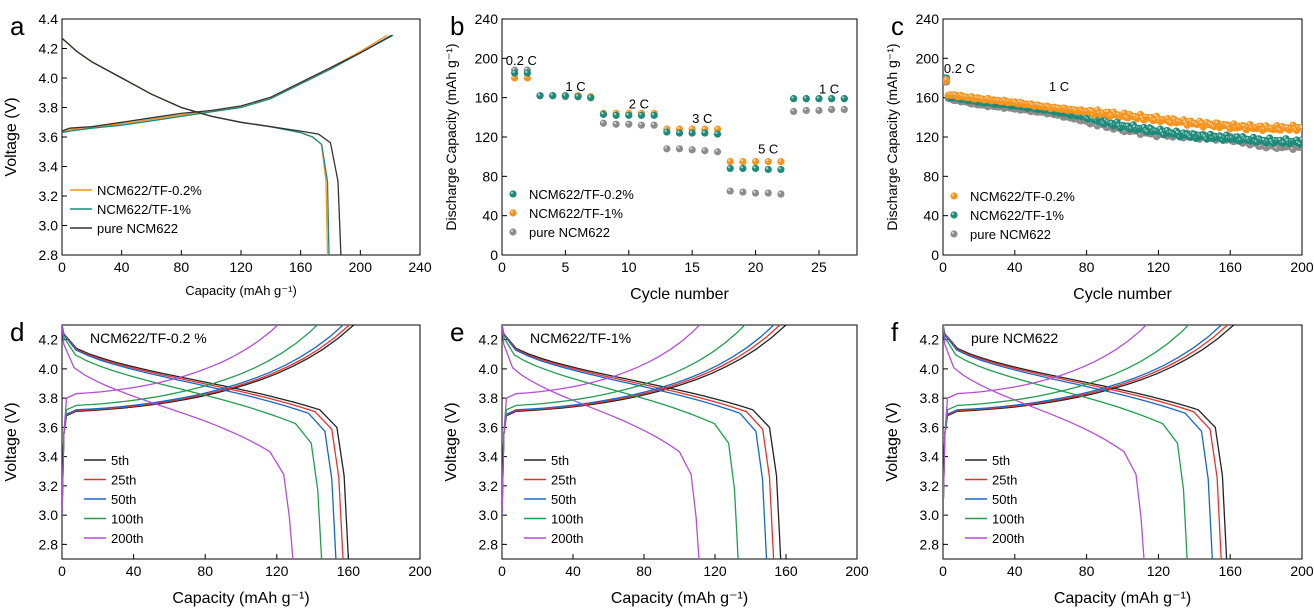 The image size is (1314, 608). I want to click on rate-annotation: 2 C, so click(639, 103).